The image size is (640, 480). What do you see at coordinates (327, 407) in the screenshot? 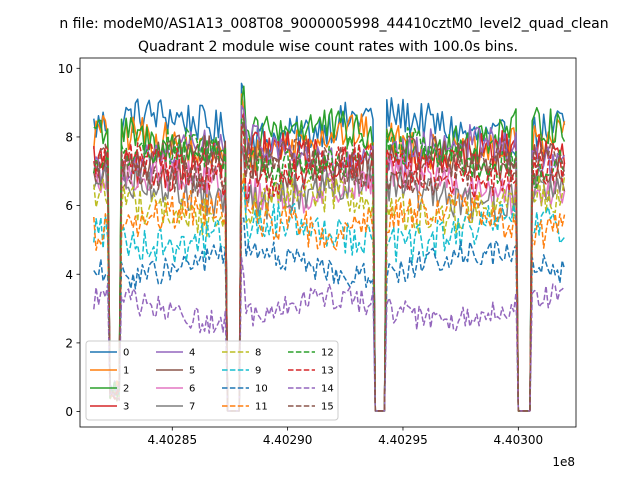
I see `legend-label-15: 15` at bounding box center [327, 407].